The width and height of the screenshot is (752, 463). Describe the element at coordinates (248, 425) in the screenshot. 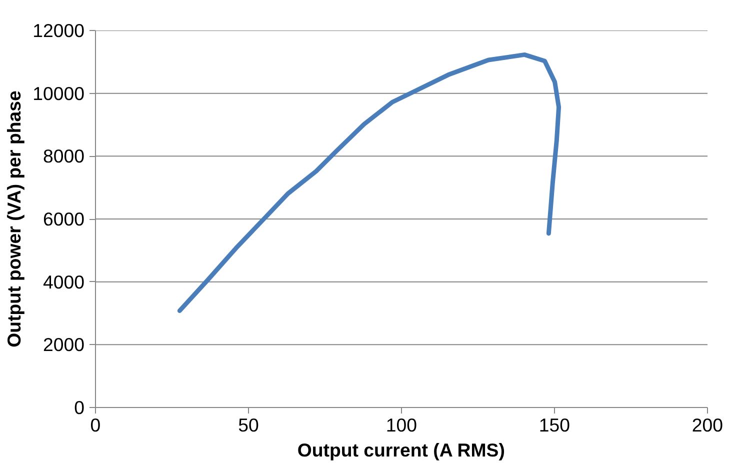

I see `x-tick-label: 50` at that location.